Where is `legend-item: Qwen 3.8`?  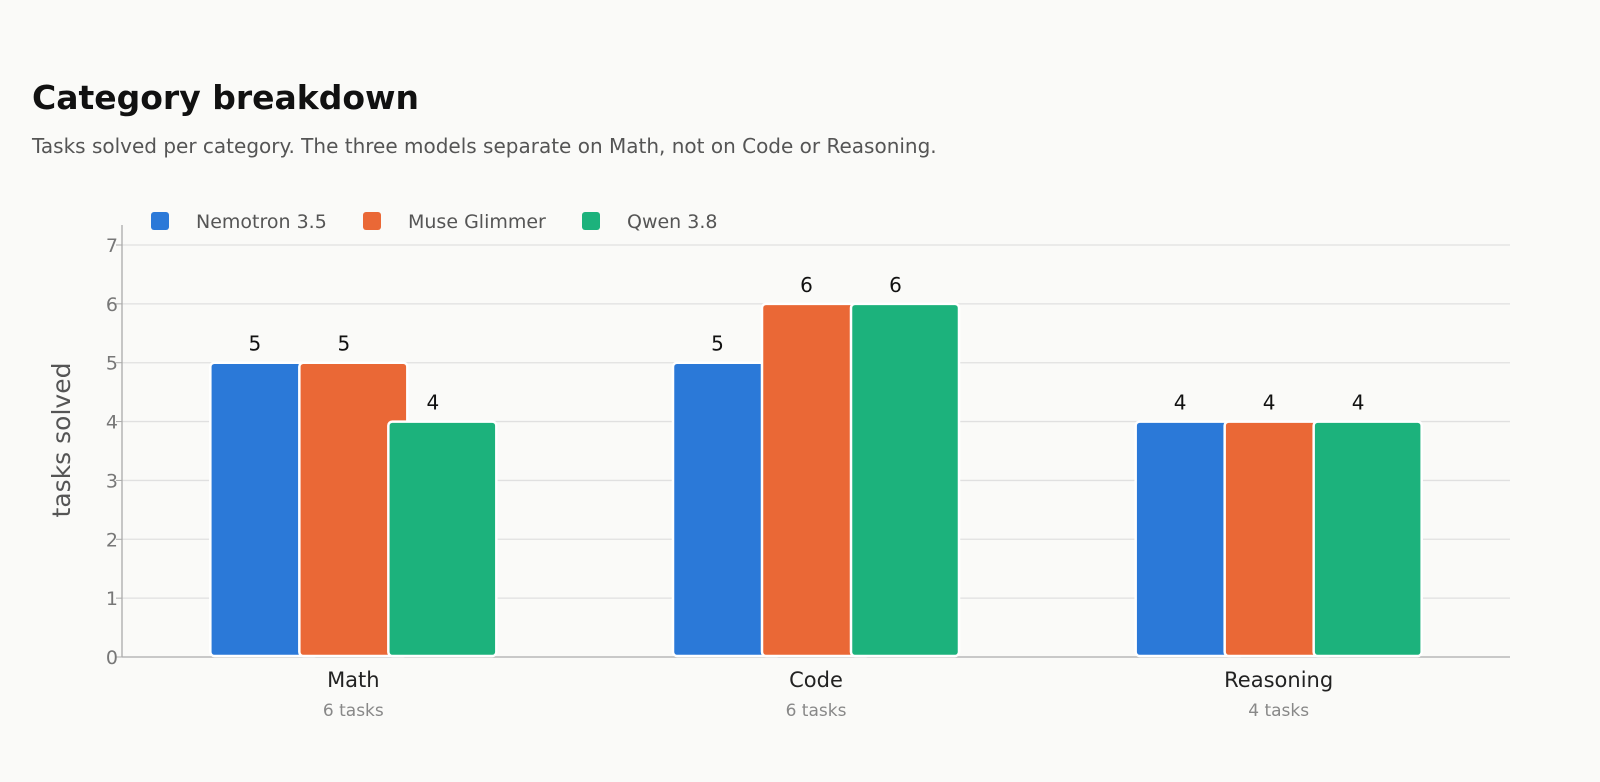 legend-item: Qwen 3.8 is located at coordinates (649, 222).